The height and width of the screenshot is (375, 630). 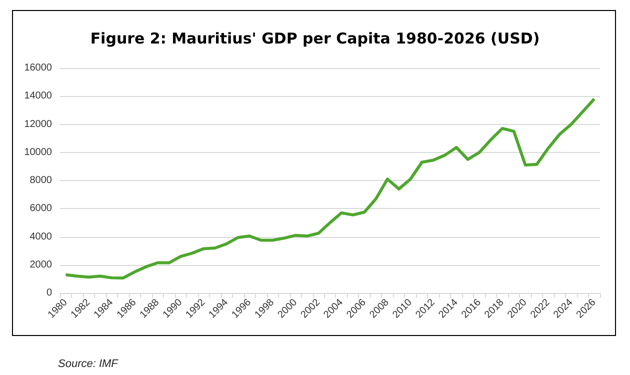 I want to click on source-note: Source: IMF, so click(x=88, y=364).